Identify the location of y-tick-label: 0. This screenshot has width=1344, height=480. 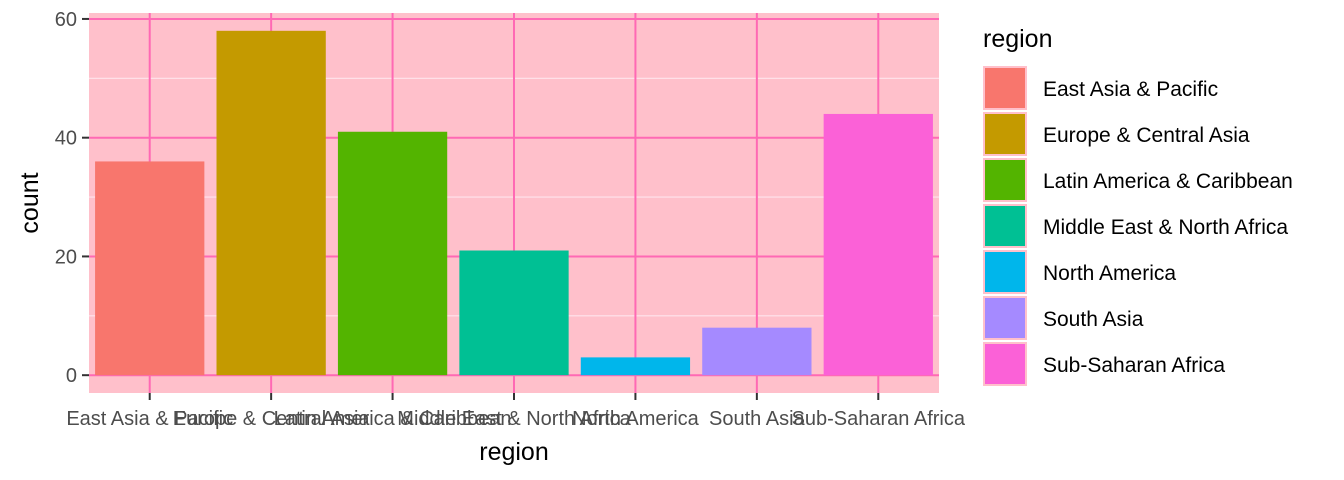
(71, 376).